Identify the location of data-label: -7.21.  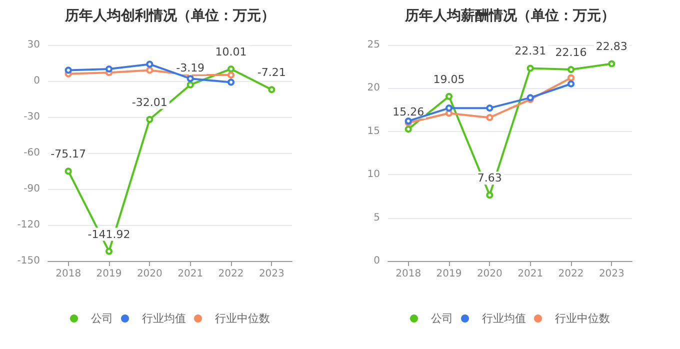
(271, 73).